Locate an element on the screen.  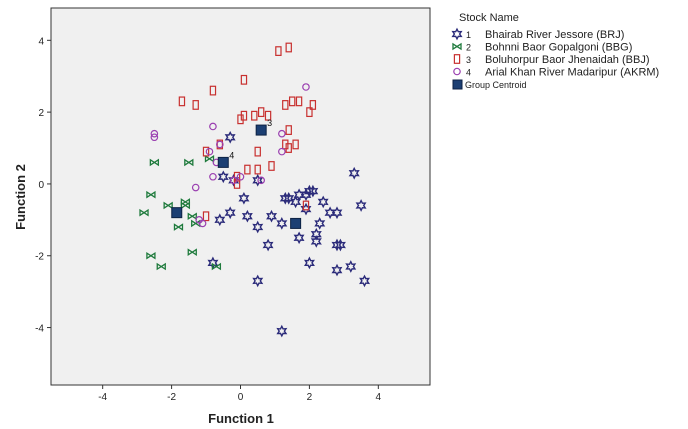
y-tick-label: 4 is located at coordinates (41, 41).